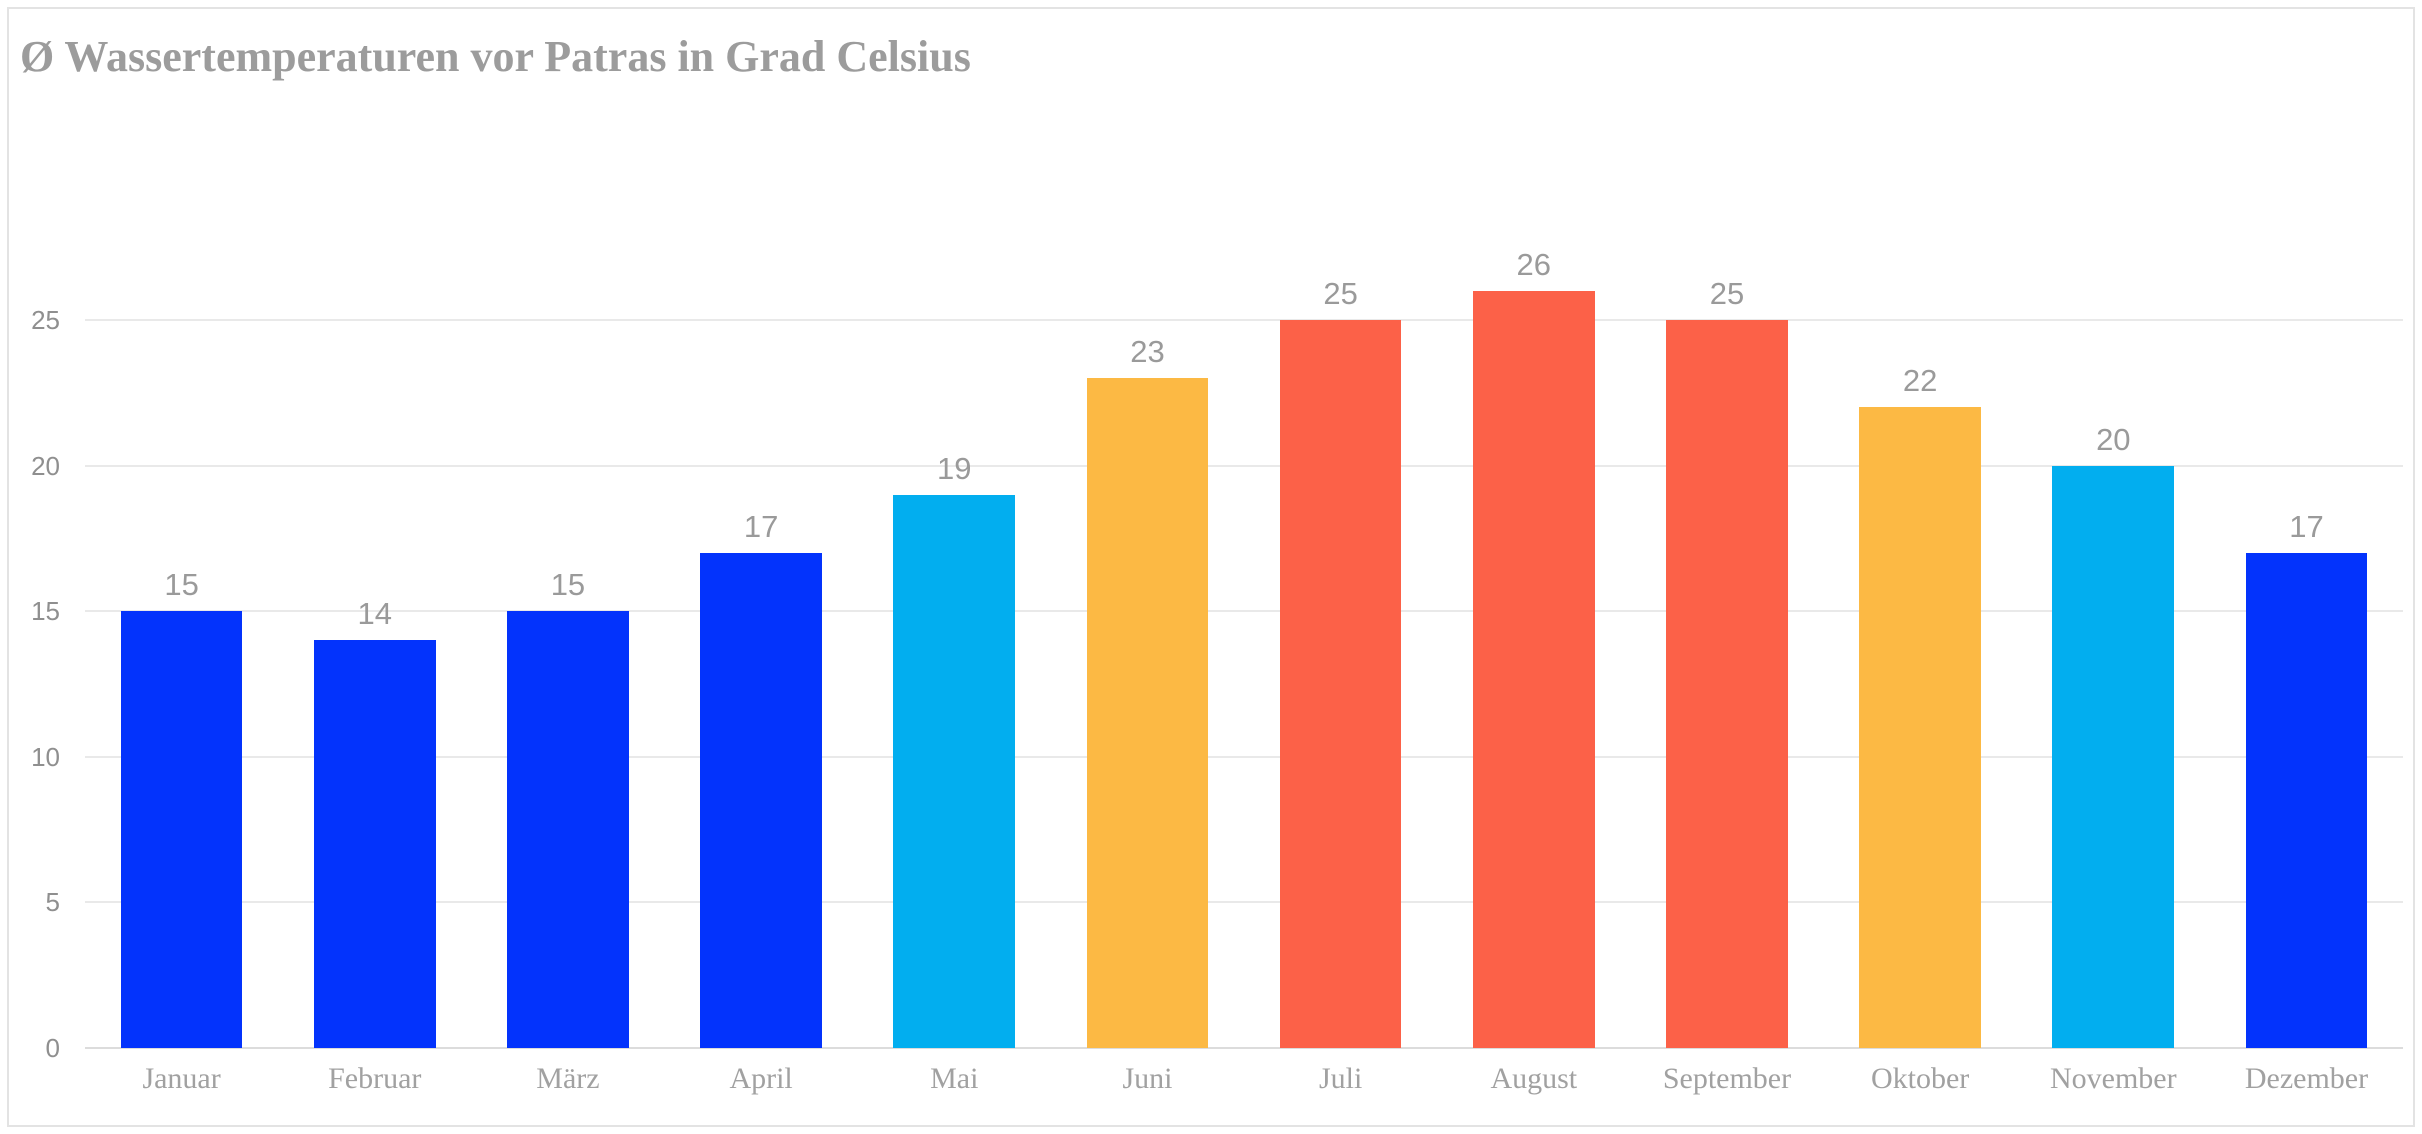  What do you see at coordinates (1340, 684) in the screenshot?
I see `bar-juli` at bounding box center [1340, 684].